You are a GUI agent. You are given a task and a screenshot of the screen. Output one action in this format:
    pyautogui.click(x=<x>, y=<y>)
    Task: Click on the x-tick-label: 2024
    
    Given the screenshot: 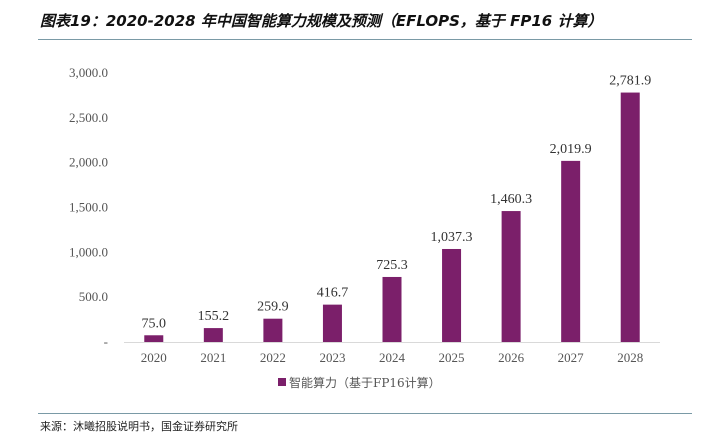 What is the action you would take?
    pyautogui.click(x=392, y=357)
    